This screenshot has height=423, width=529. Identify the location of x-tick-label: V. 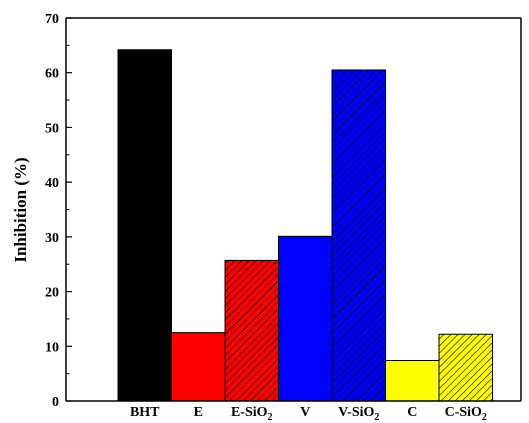
(305, 412).